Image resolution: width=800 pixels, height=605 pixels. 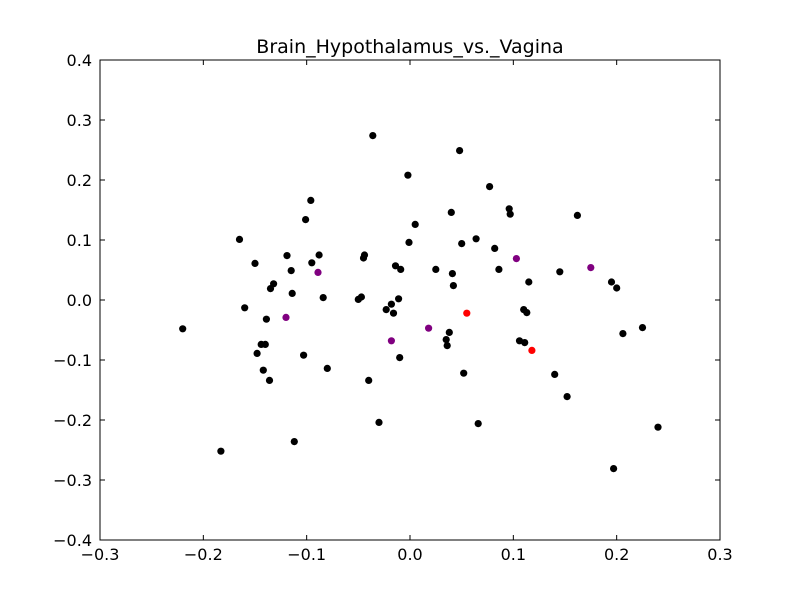 What do you see at coordinates (513, 554) in the screenshot?
I see `x-tick-label: 0.1` at bounding box center [513, 554].